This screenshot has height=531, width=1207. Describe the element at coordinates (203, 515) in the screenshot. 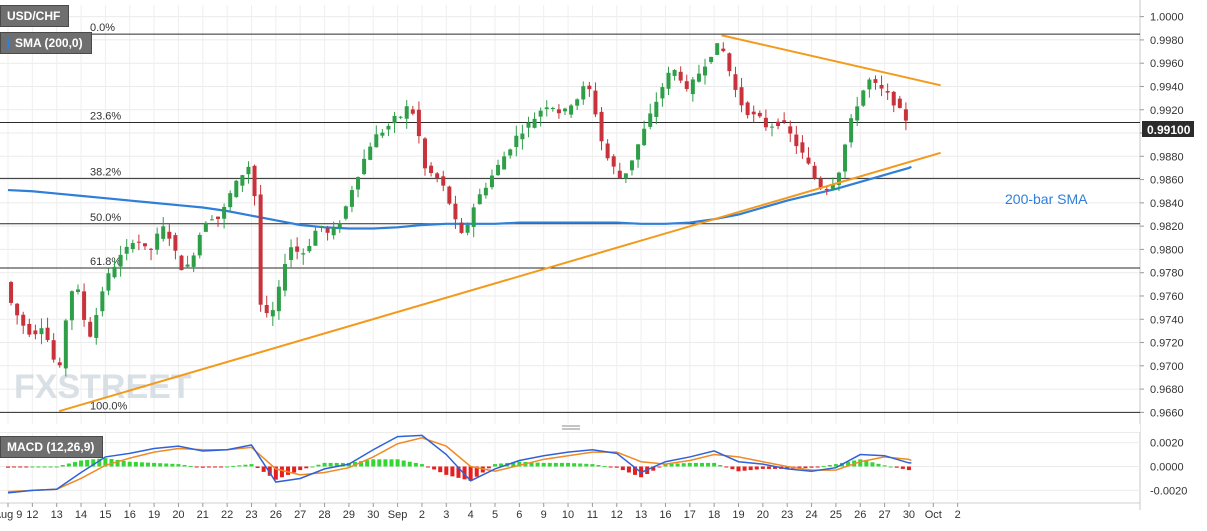

I see `x-tick-label: 21` at that location.